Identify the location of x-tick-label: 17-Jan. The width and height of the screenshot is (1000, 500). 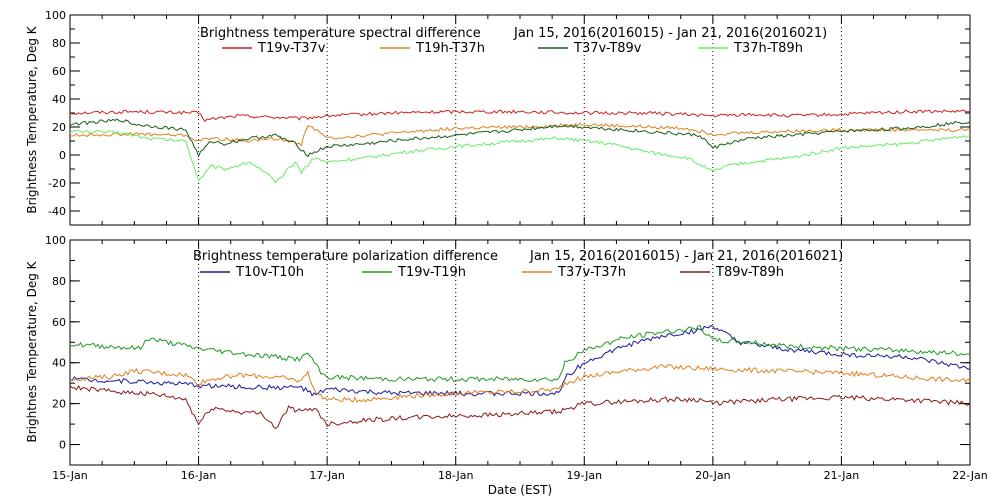
(327, 475).